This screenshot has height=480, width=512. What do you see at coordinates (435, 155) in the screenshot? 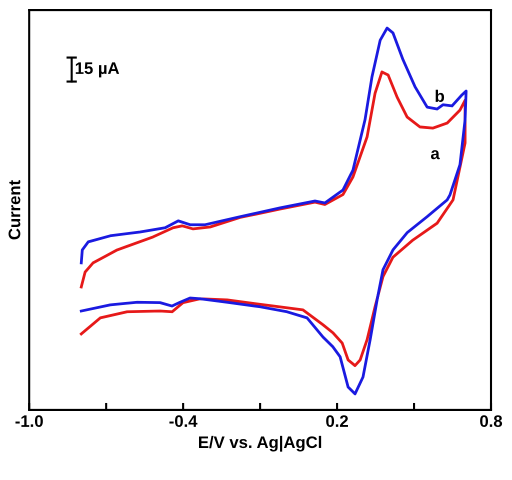
I see `series-label: a` at bounding box center [435, 155].